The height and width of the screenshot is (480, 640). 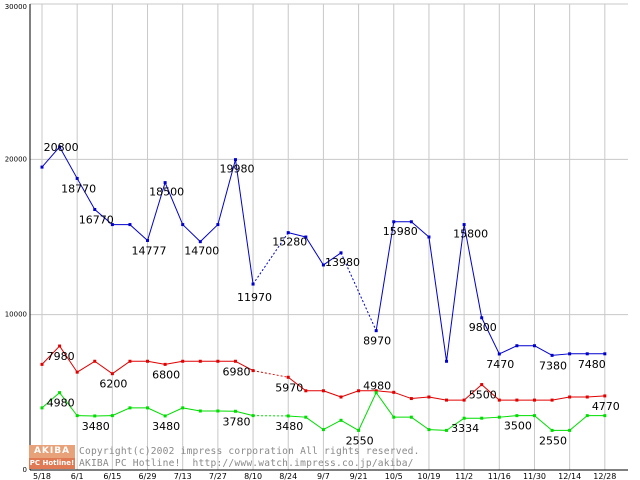 I want to click on data-label: 19980, so click(x=236, y=169).